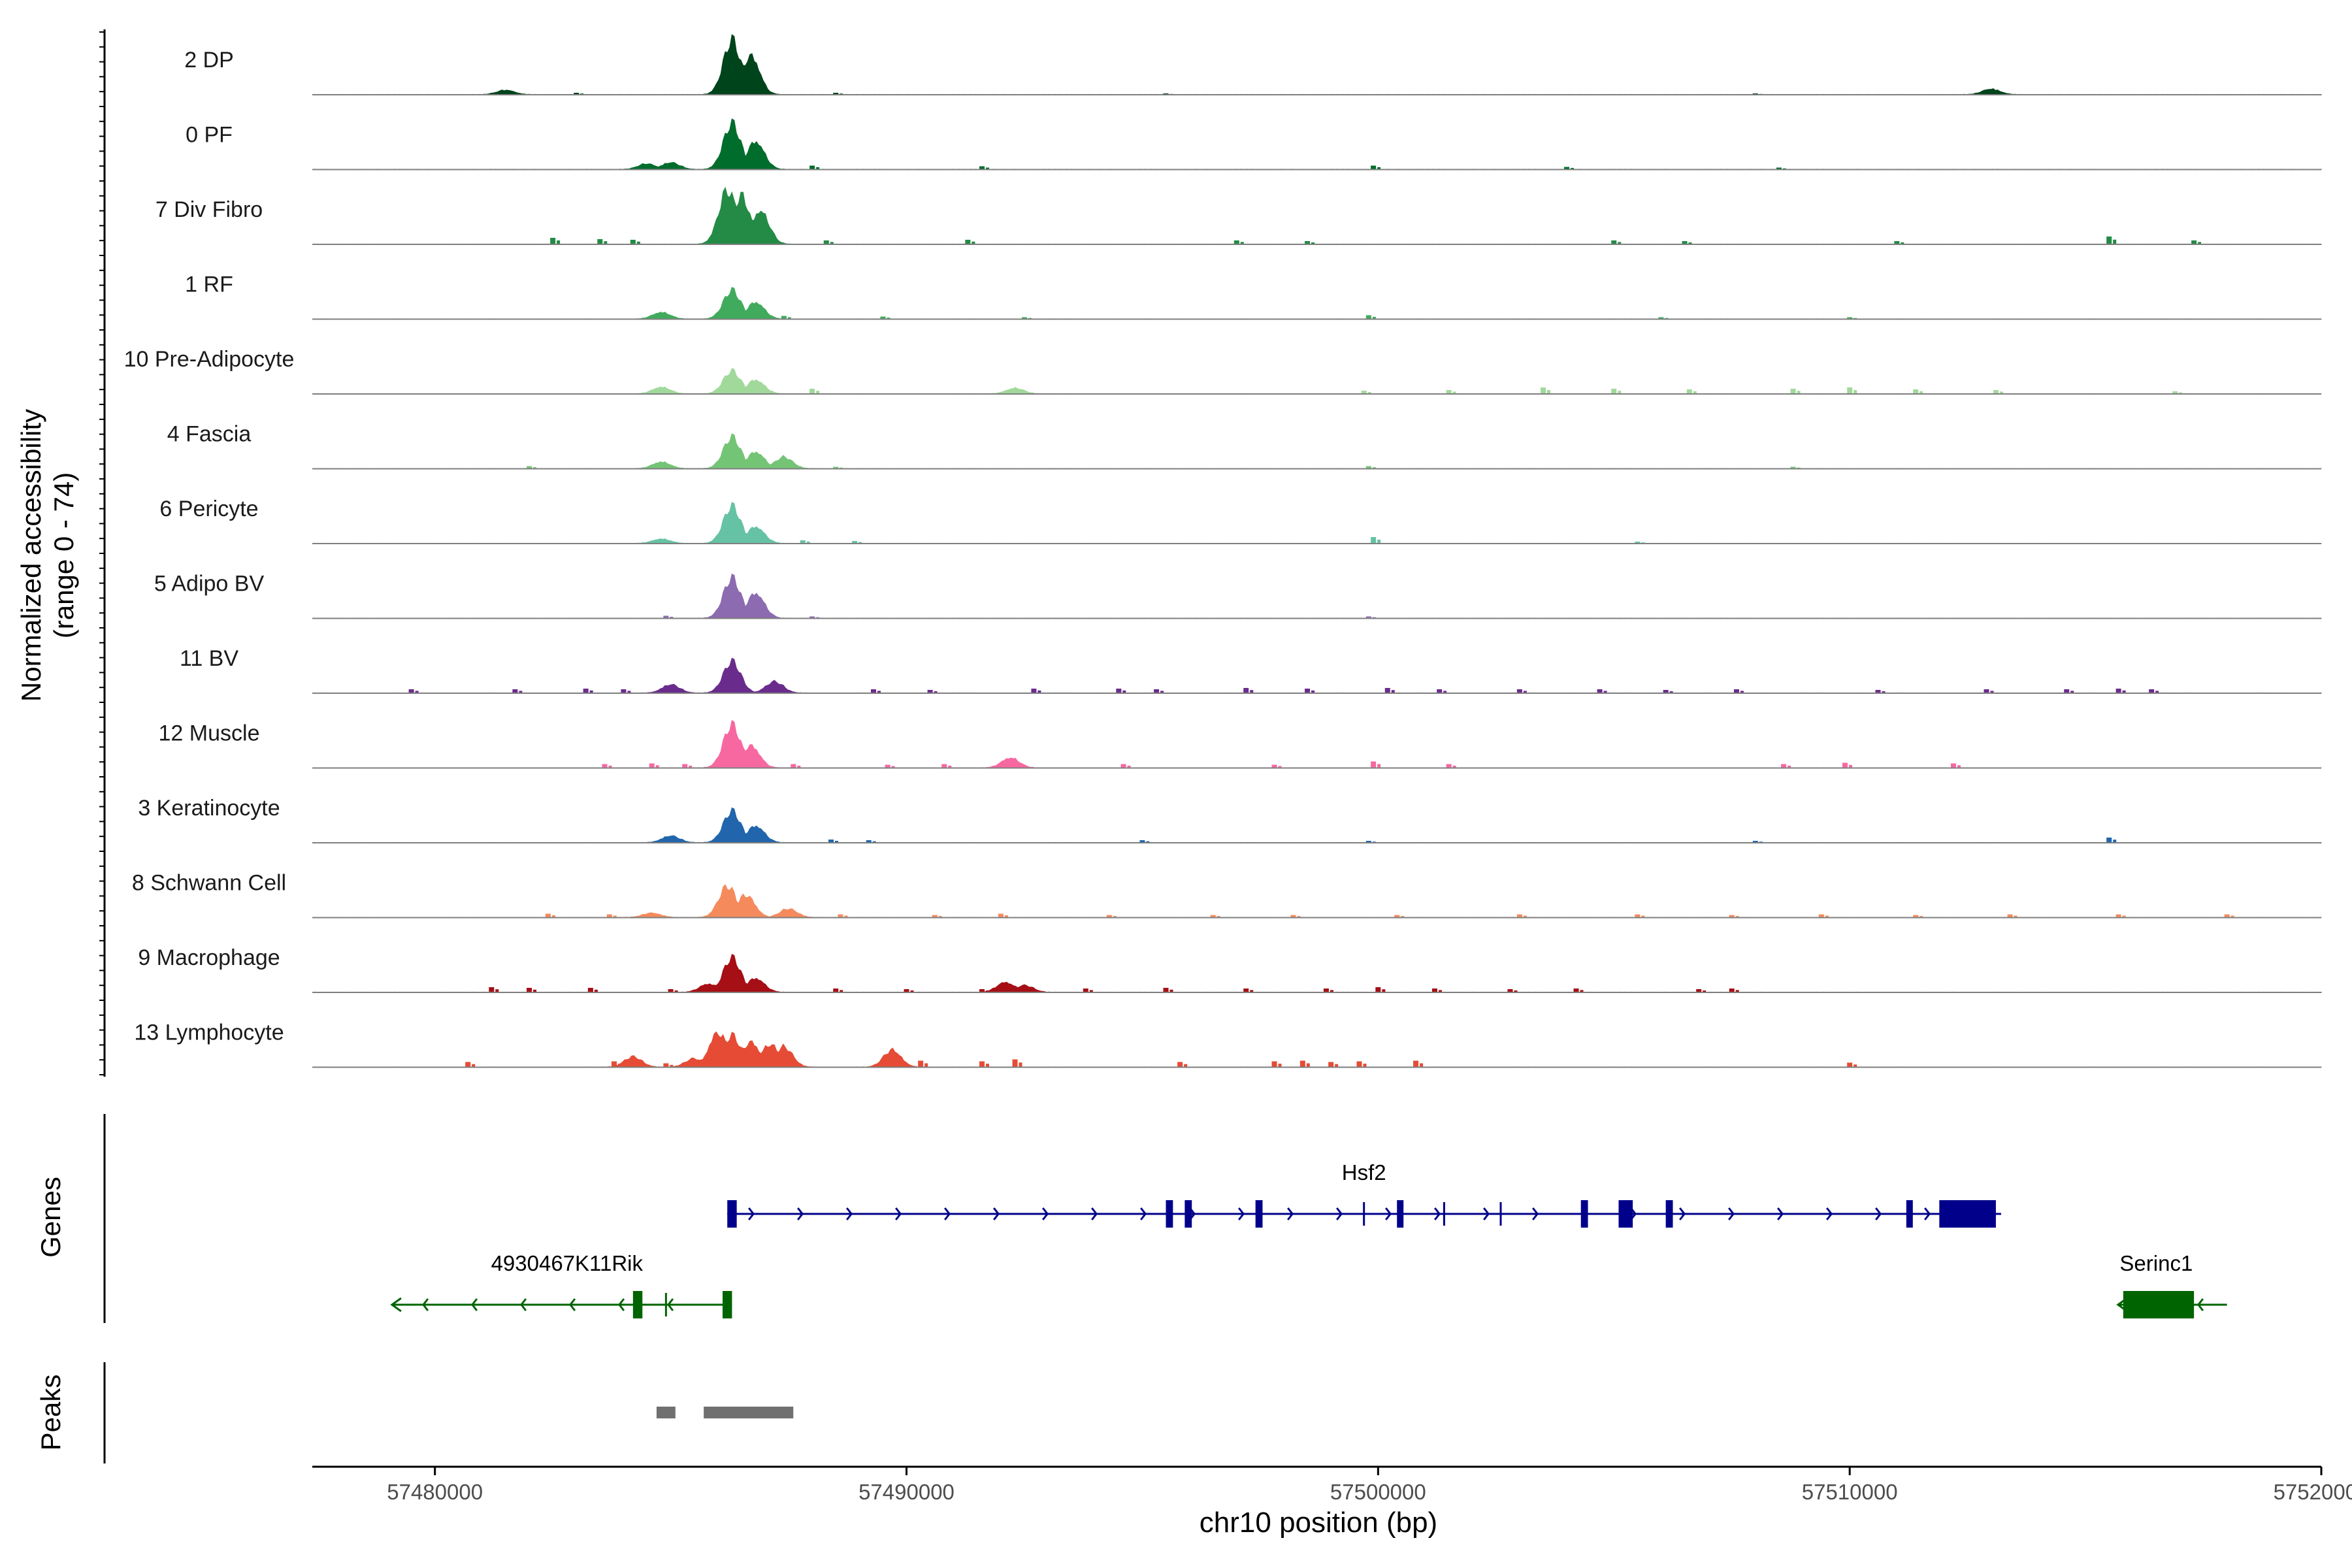 The height and width of the screenshot is (1568, 2352). I want to click on coverage-track: 6 Pericyte, so click(1240, 520).